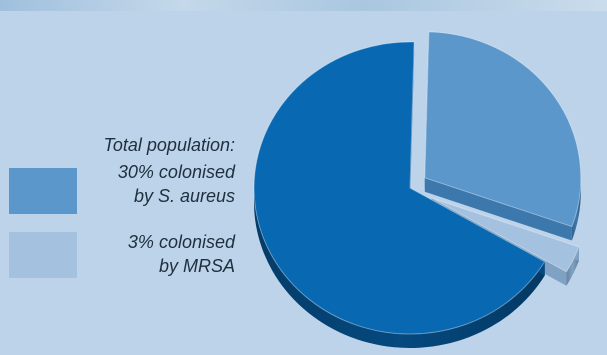 This screenshot has height=355, width=607. I want to click on legend-label-mrsa: 3% colonised by MRSA, so click(181, 254).